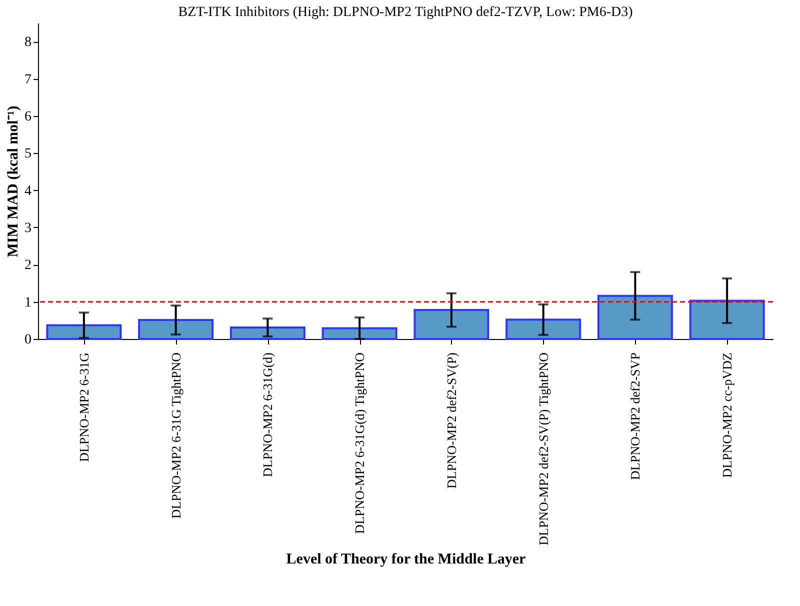 This screenshot has width=800, height=606. Describe the element at coordinates (727, 415) in the screenshot. I see `x-tick-label: DLPNO-MP2 cc-pVDZ` at that location.